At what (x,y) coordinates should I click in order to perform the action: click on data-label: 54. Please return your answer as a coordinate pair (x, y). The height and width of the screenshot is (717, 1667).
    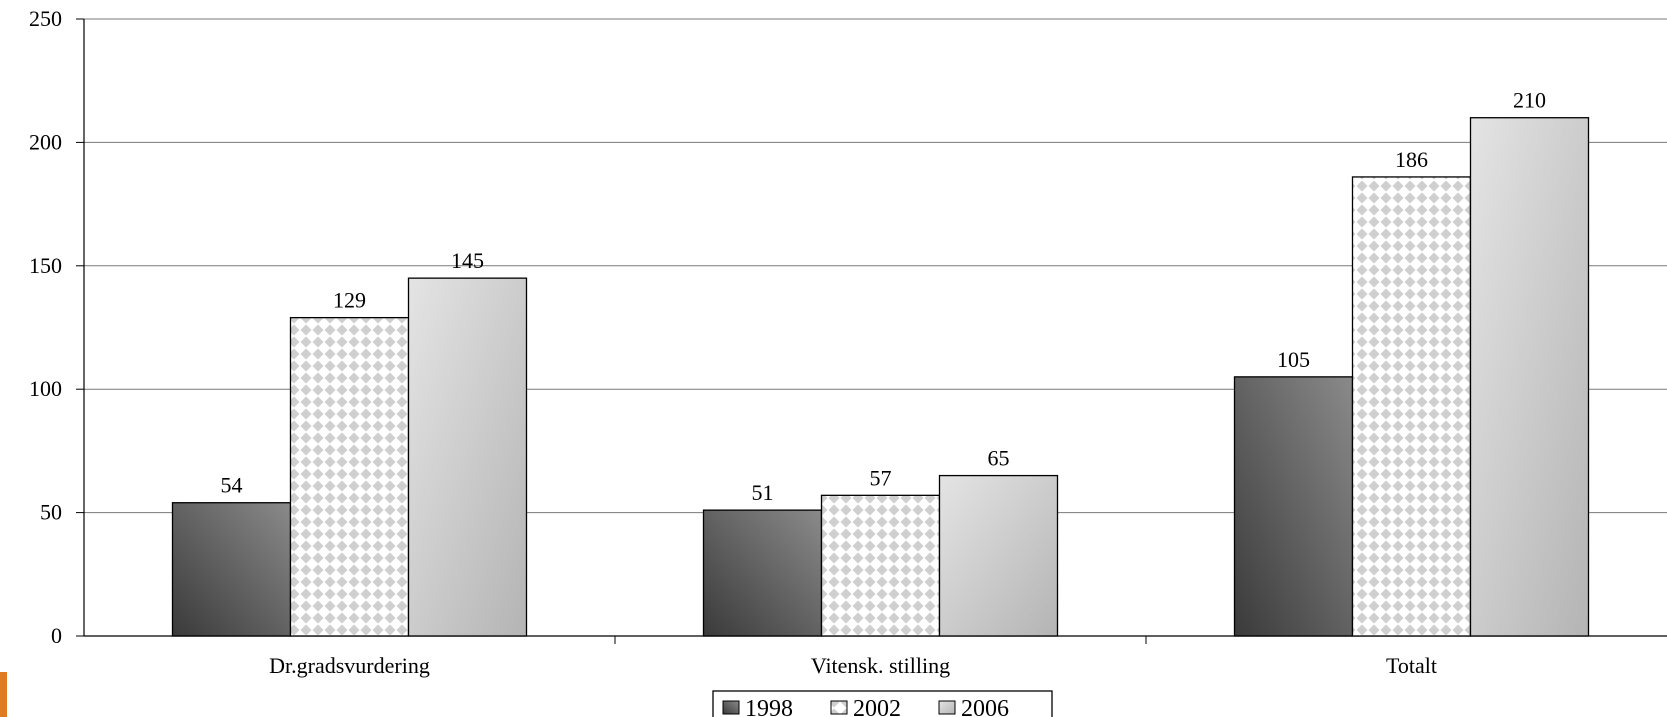
    Looking at the image, I should click on (232, 485).